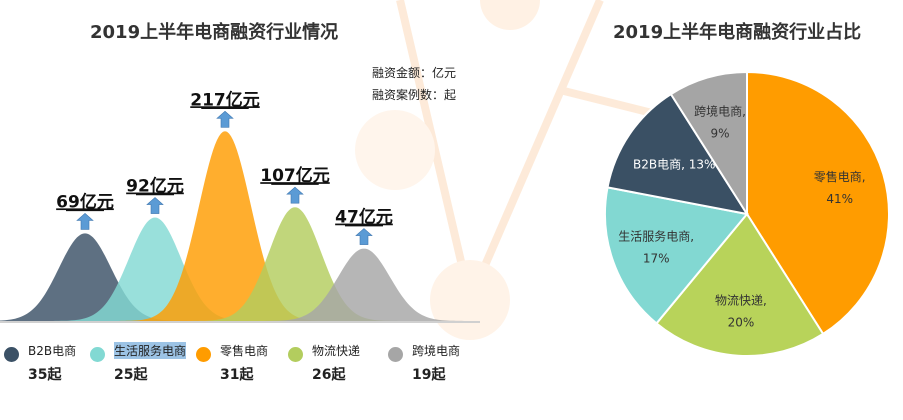 The height and width of the screenshot is (420, 903). What do you see at coordinates (741, 322) in the screenshot?
I see `pie-percent: 20%` at bounding box center [741, 322].